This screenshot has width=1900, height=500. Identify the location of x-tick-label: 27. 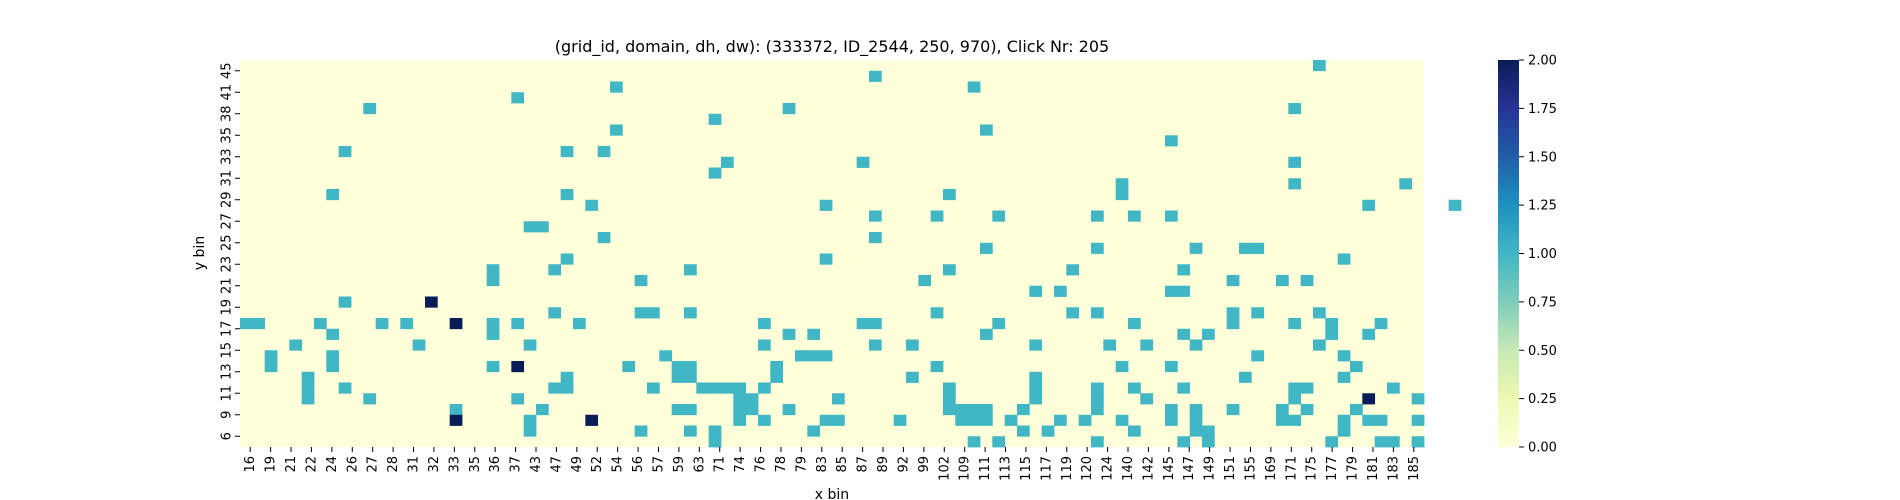
(373, 464).